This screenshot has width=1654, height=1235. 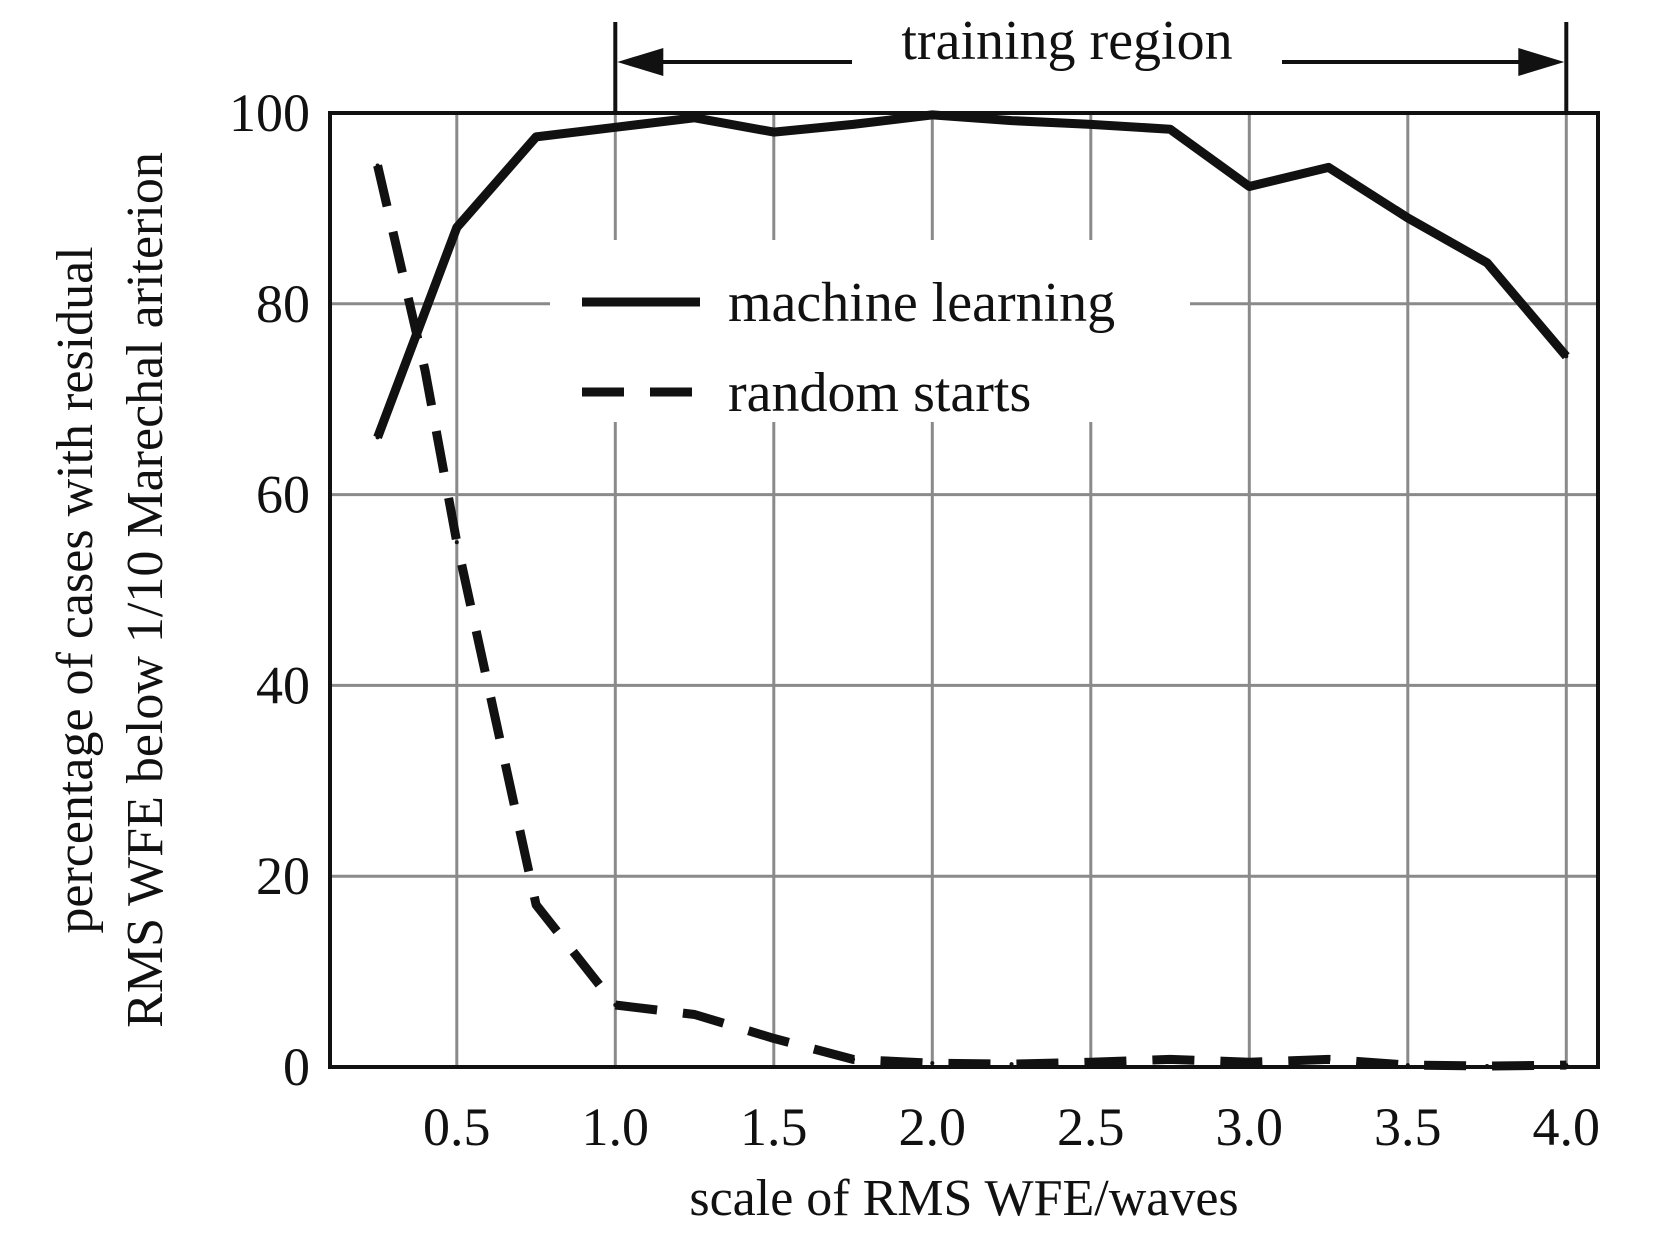 What do you see at coordinates (283, 304) in the screenshot?
I see `y-tick-label: 80` at bounding box center [283, 304].